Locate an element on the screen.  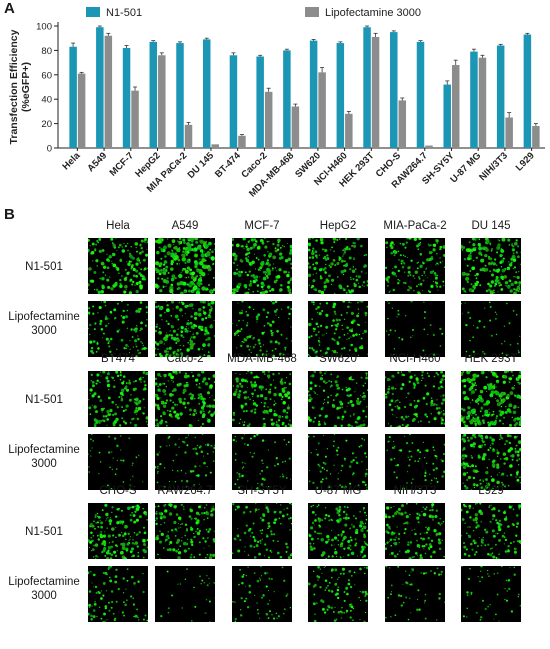
cell-line-label: Hela is located at coordinates (118, 226).